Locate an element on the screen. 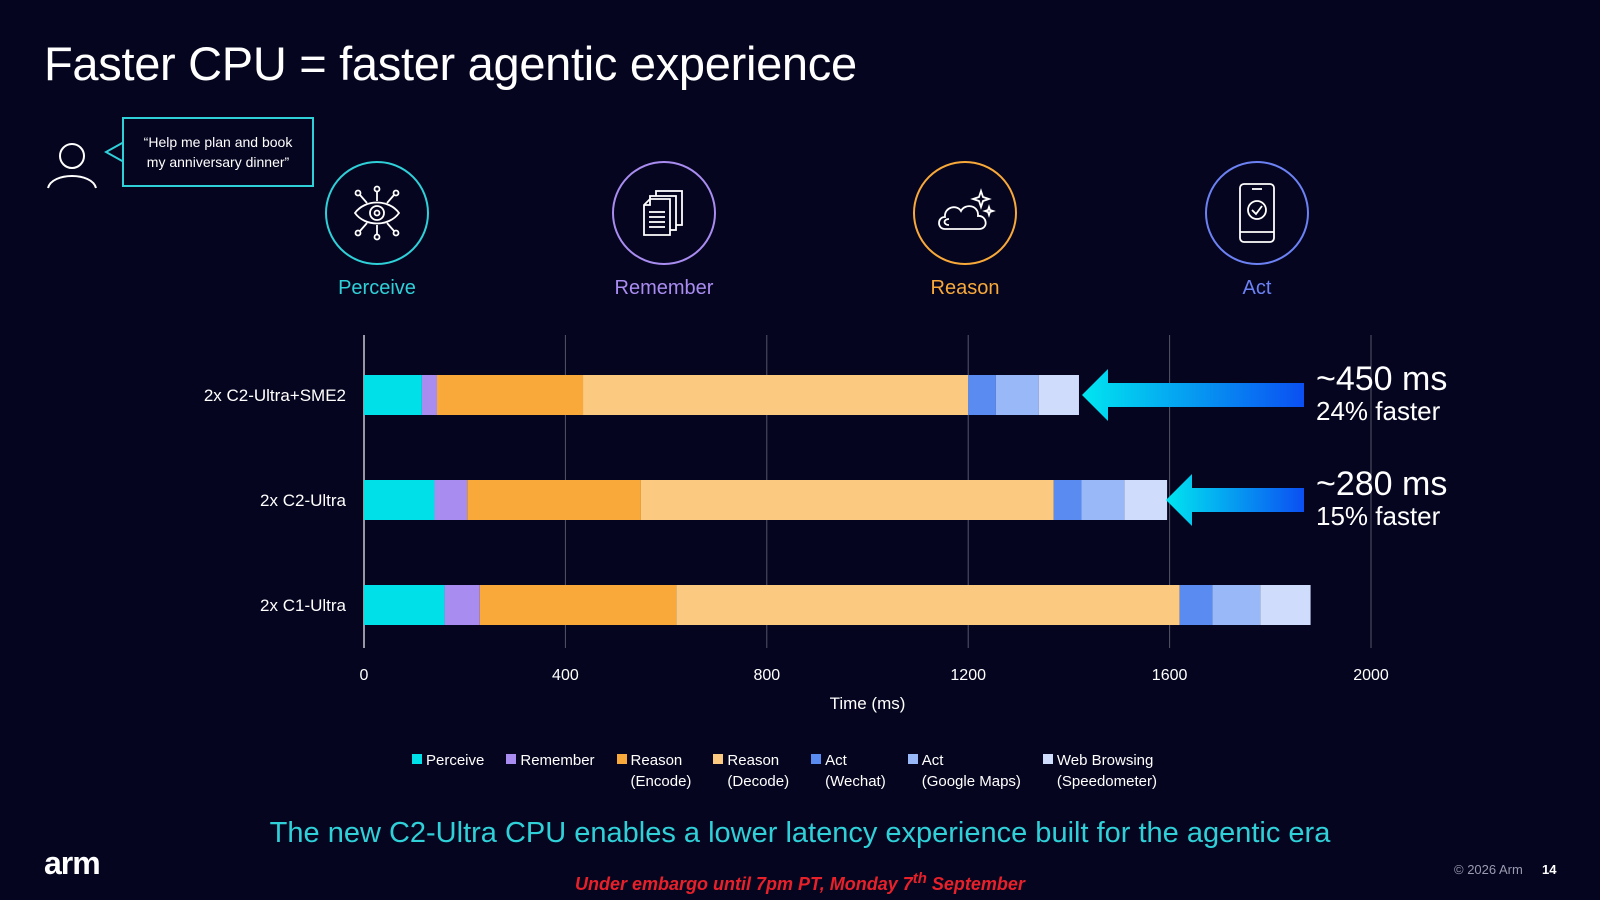 The width and height of the screenshot is (1600, 900). speech-bubble-line-2: my anniversary dinner” is located at coordinates (218, 162).